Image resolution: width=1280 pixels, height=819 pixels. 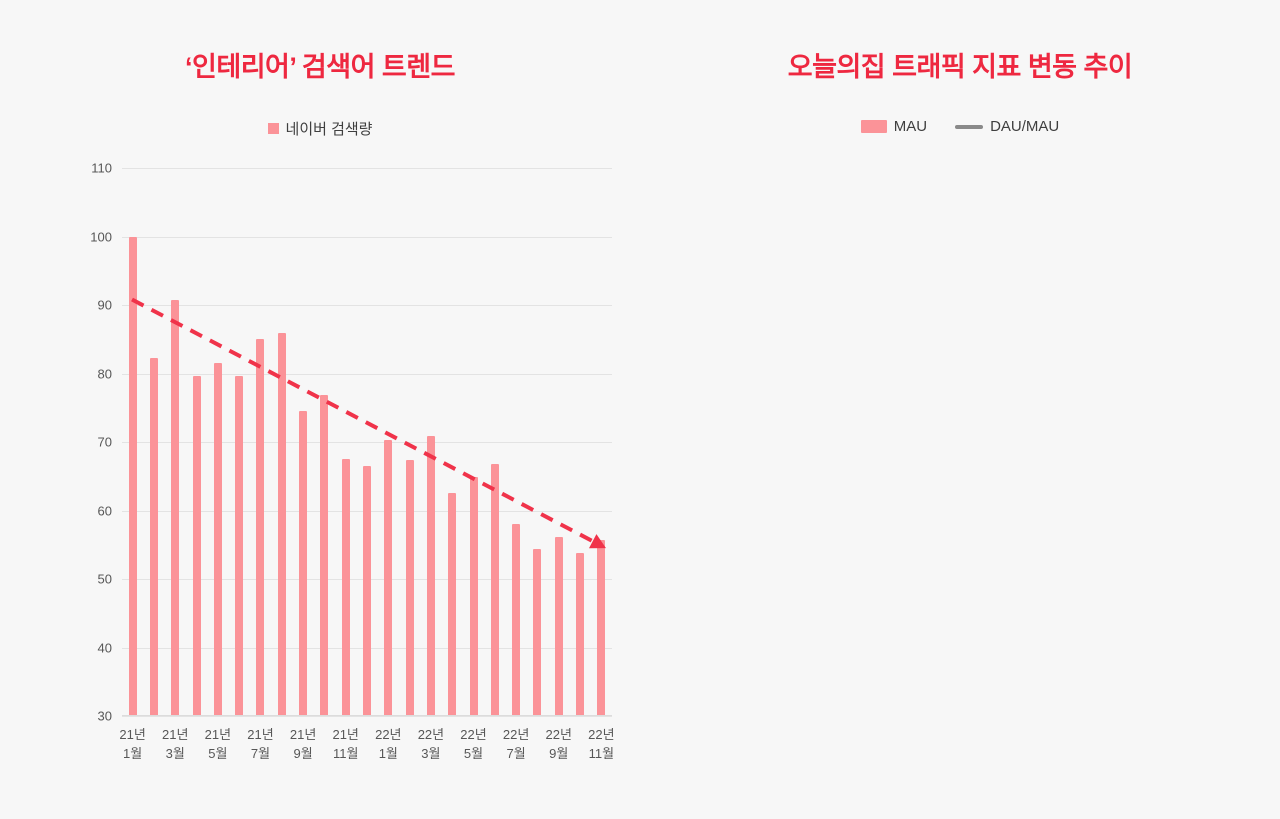 What do you see at coordinates (910, 126) in the screenshot?
I see `legend-label: MAU` at bounding box center [910, 126].